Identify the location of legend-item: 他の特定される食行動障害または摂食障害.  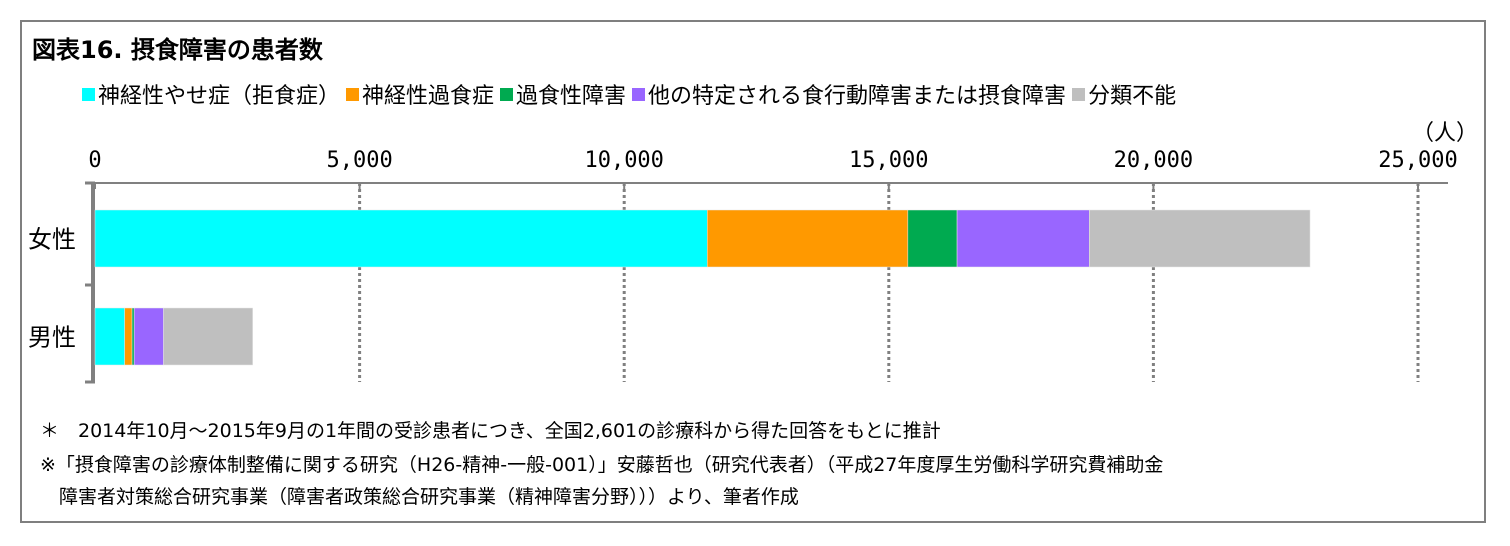
(849, 94).